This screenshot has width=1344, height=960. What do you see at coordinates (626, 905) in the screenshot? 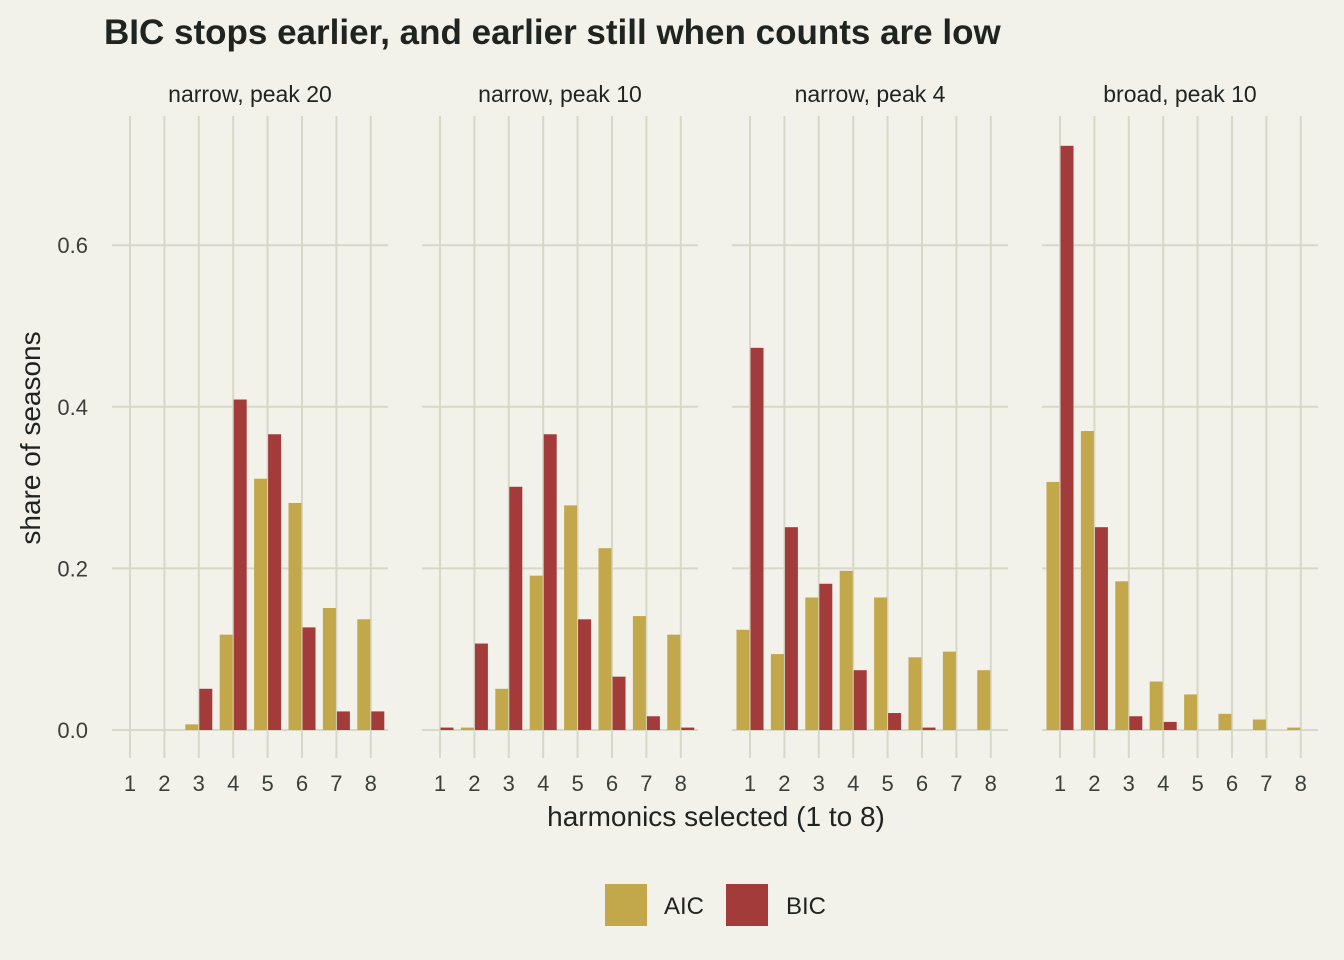
I see `legend-swatch-aic` at bounding box center [626, 905].